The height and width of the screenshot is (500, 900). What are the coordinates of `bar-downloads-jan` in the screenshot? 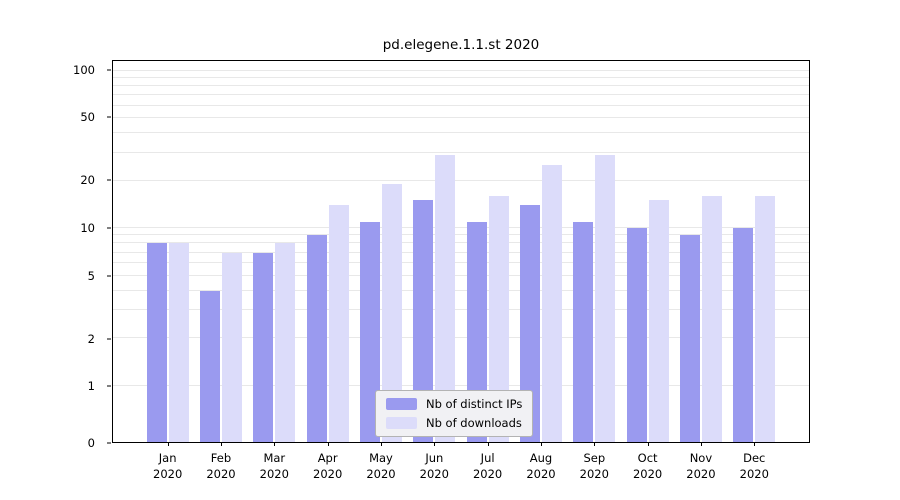 It's located at (178, 342).